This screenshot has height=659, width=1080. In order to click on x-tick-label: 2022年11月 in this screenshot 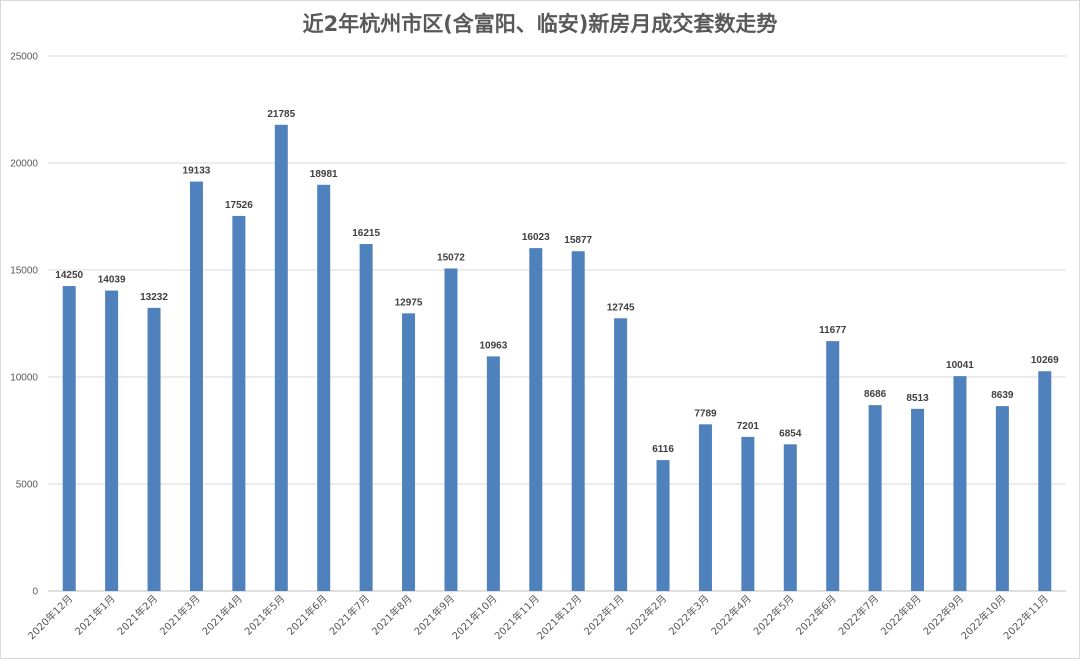, I will do `click(1026, 617)`.